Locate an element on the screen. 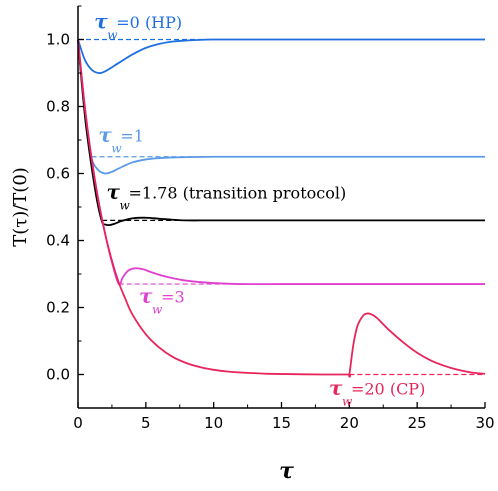  curve-label: τw=3 is located at coordinates (162, 299).